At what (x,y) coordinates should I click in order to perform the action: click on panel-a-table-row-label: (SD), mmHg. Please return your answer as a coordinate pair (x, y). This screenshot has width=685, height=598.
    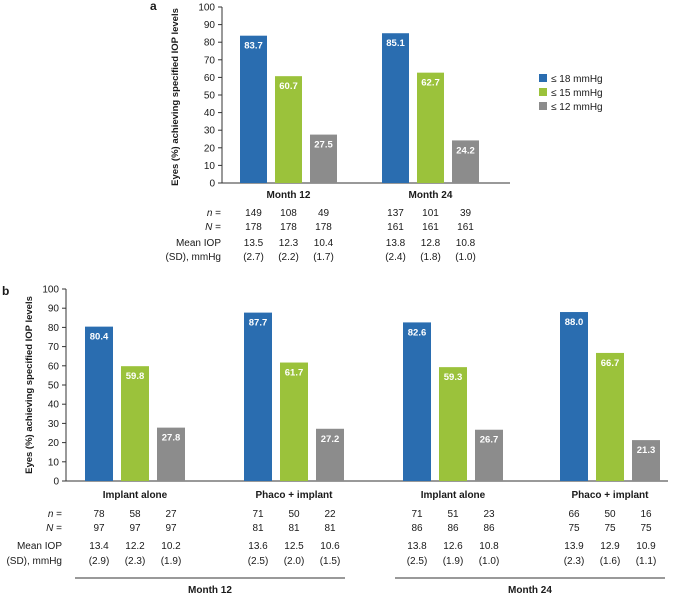
    Looking at the image, I should click on (193, 257).